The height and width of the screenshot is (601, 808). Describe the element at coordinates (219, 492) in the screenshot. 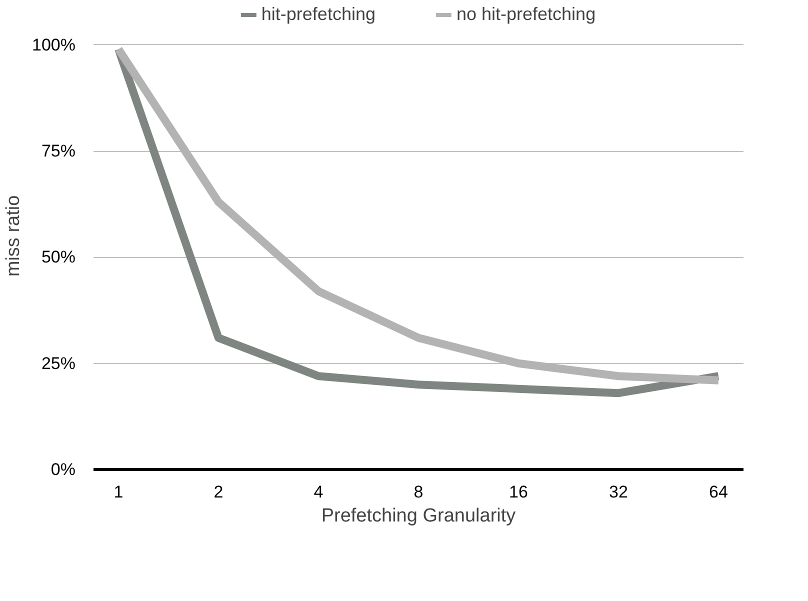

I see `x-tick-label: 2` at that location.